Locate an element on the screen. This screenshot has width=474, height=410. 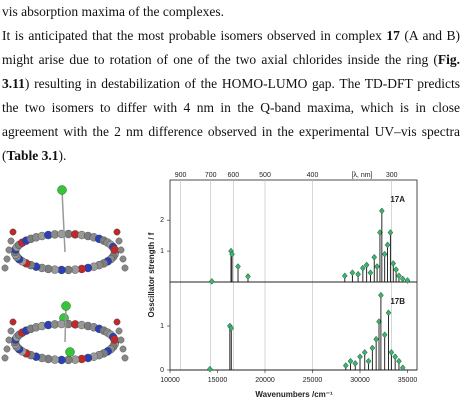
text-line: vis absorption maxima of the complexes. is located at coordinates (231, 12).